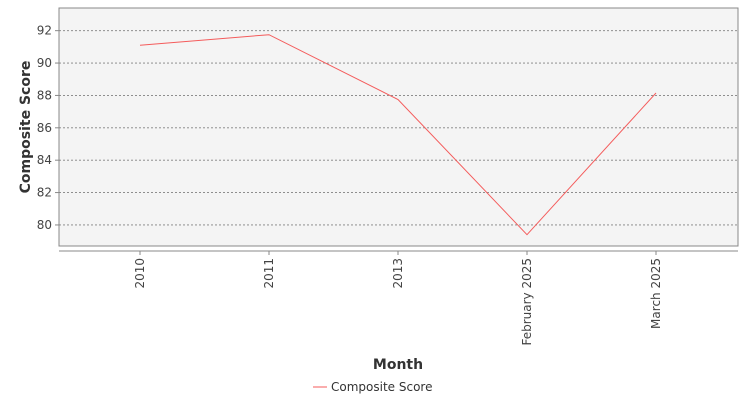 This screenshot has width=750, height=400. I want to click on x-tick-label: 2013, so click(398, 273).